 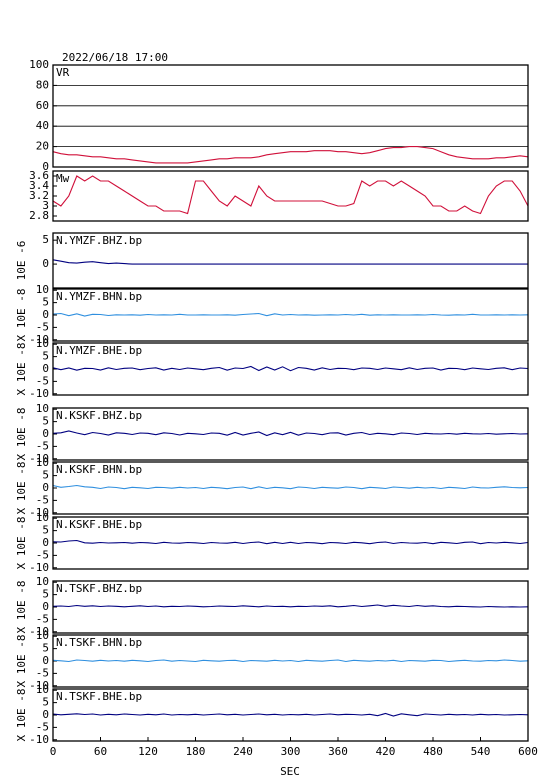 I want to click on y-tick-label: 2.8, so click(x=39, y=215).